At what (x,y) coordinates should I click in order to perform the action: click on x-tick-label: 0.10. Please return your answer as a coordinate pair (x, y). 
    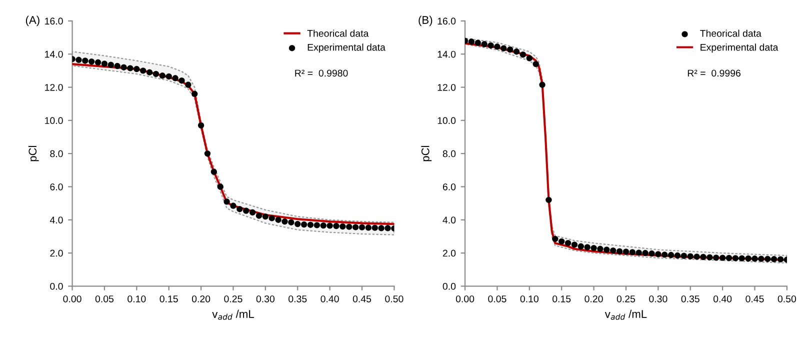
    Looking at the image, I should click on (529, 298).